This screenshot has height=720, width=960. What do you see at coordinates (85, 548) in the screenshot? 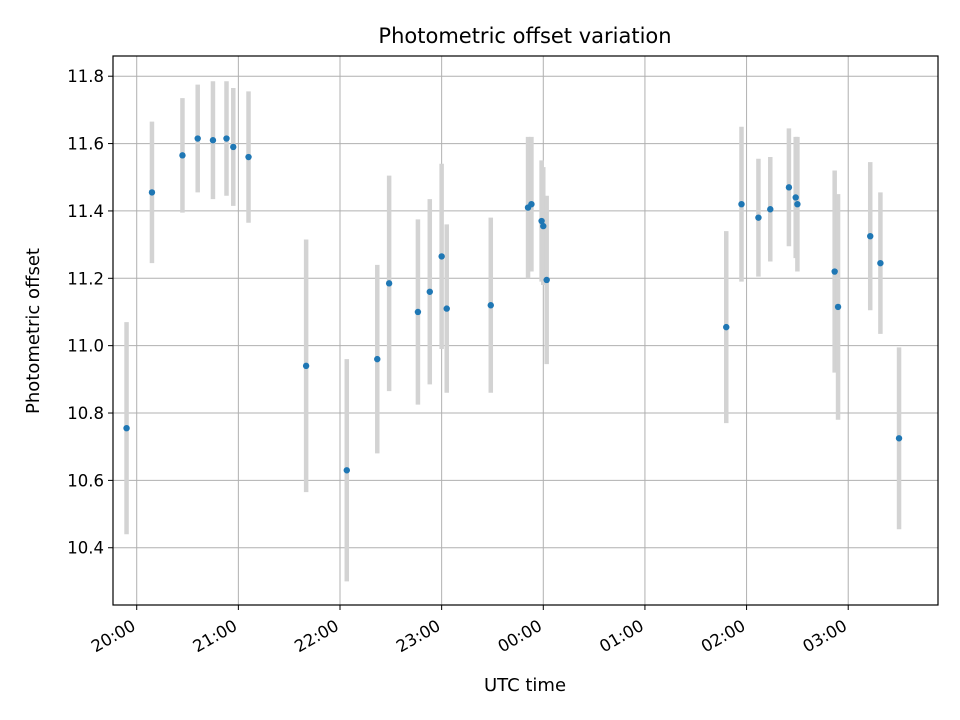
I see `y-tick-label: 10.4` at bounding box center [85, 548].